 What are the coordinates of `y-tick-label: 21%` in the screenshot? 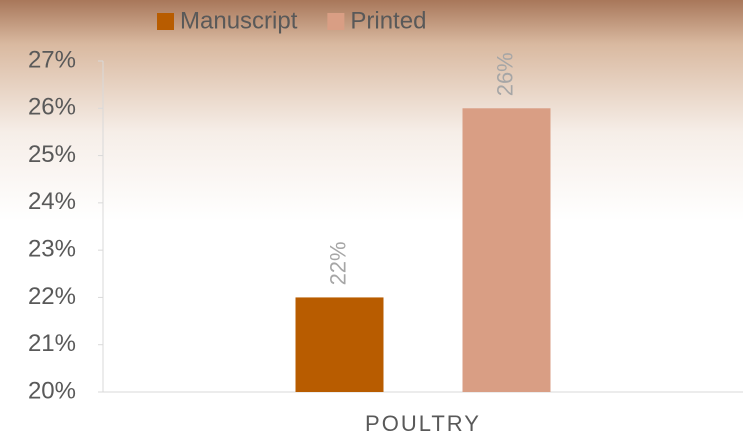 It's located at (52, 343).